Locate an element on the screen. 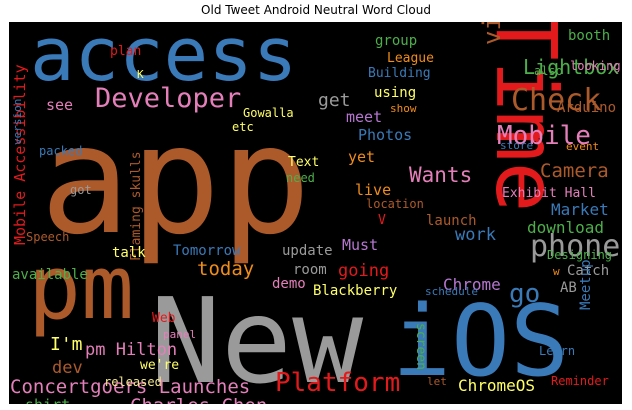 This screenshot has width=632, height=410. word-also: also is located at coordinates (548, 71).